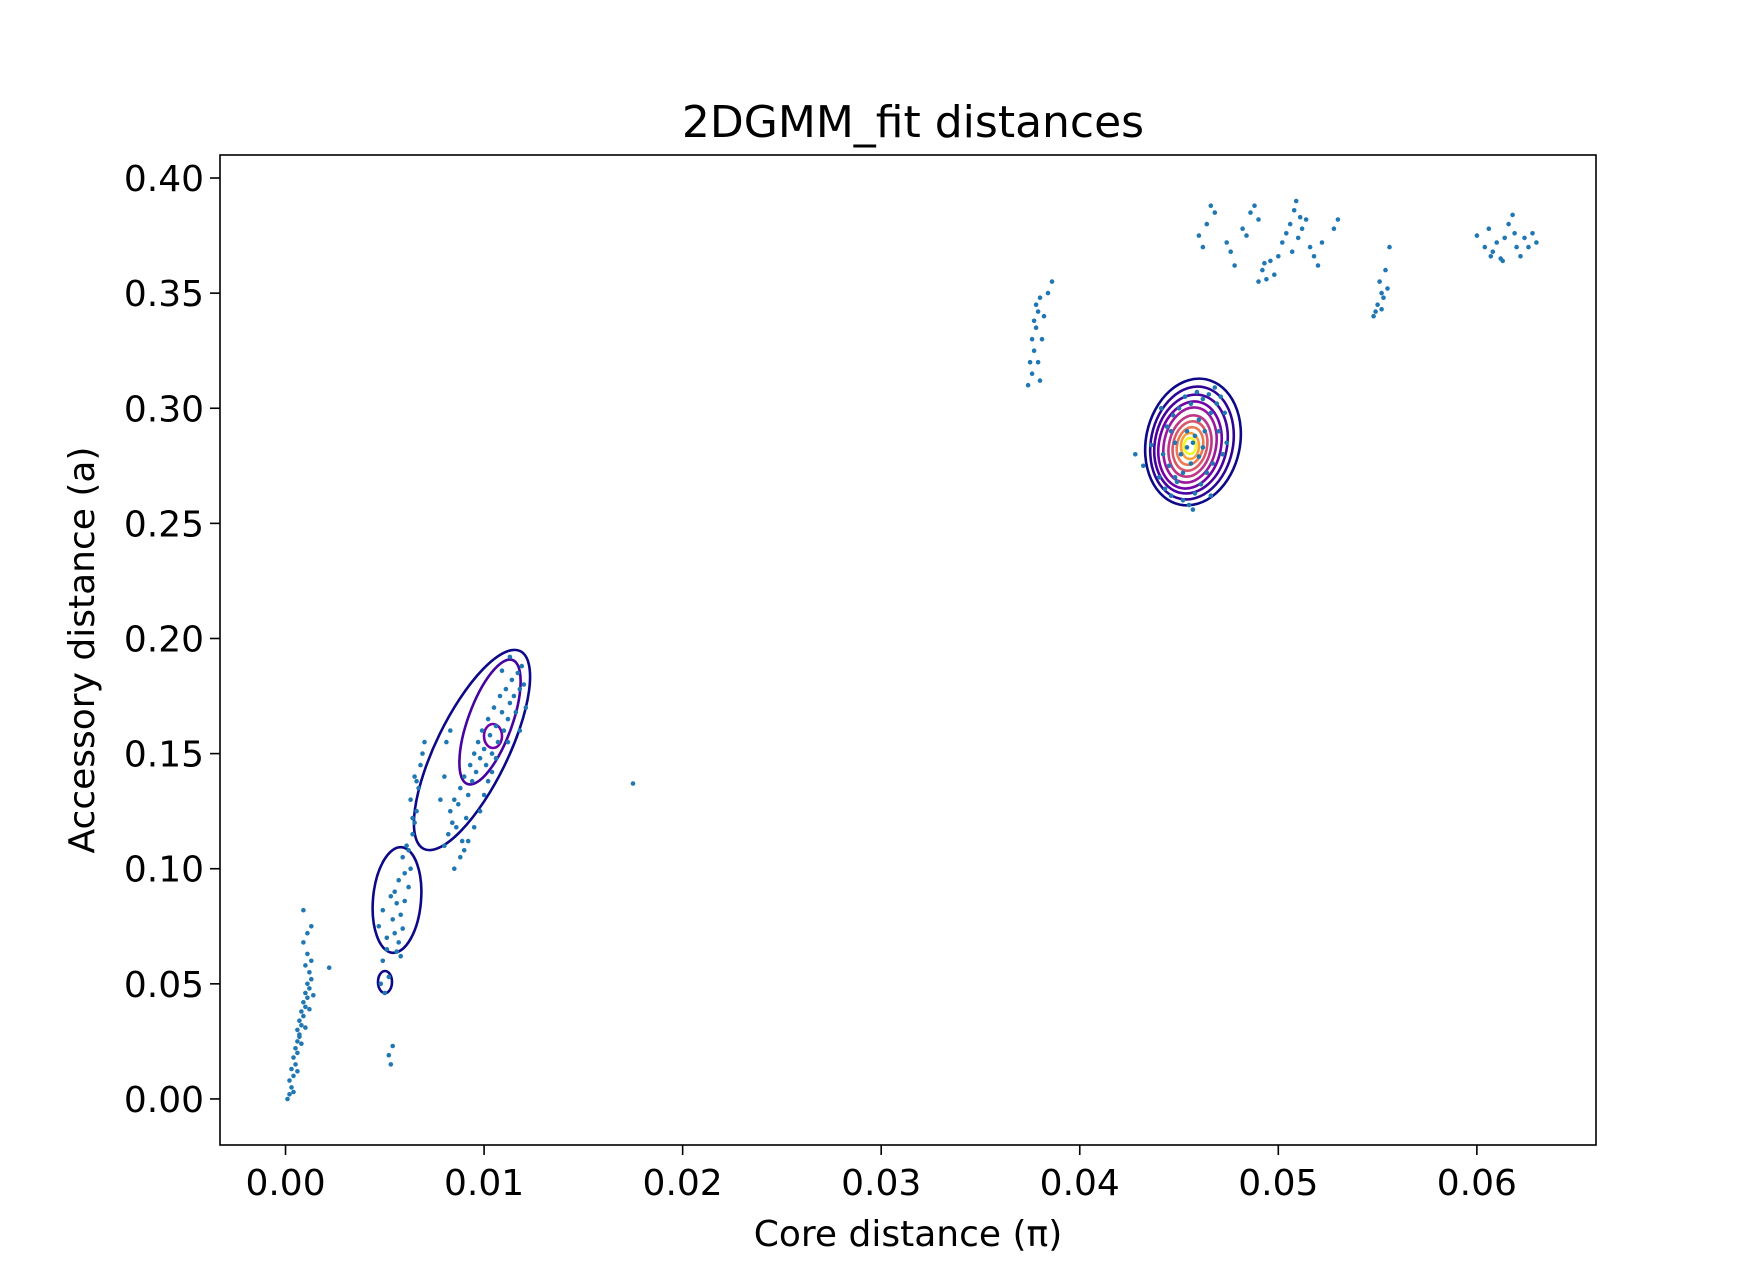 The height and width of the screenshot is (1280, 1760). Describe the element at coordinates (164, 870) in the screenshot. I see `y-tick-label: 0.10` at that location.